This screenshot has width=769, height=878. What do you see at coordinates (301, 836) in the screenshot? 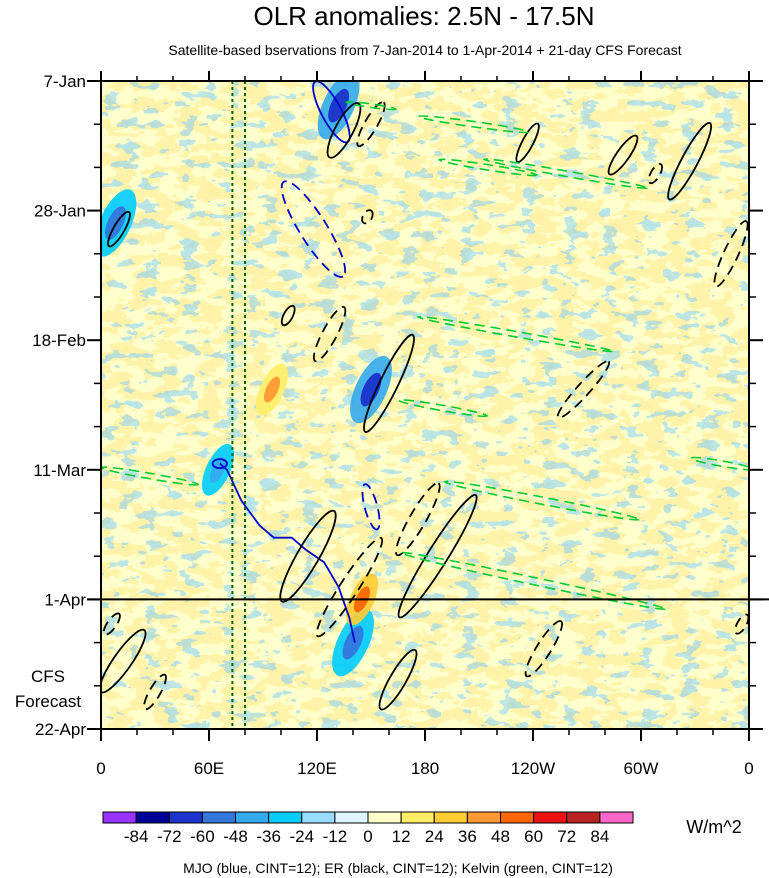
I see `colorbar-label: -24` at bounding box center [301, 836].